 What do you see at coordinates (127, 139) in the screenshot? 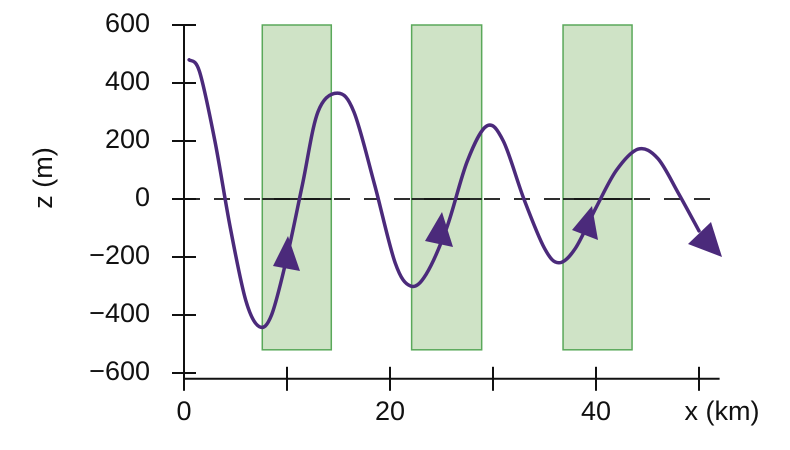
I see `y-tick-label: 200` at bounding box center [127, 139].